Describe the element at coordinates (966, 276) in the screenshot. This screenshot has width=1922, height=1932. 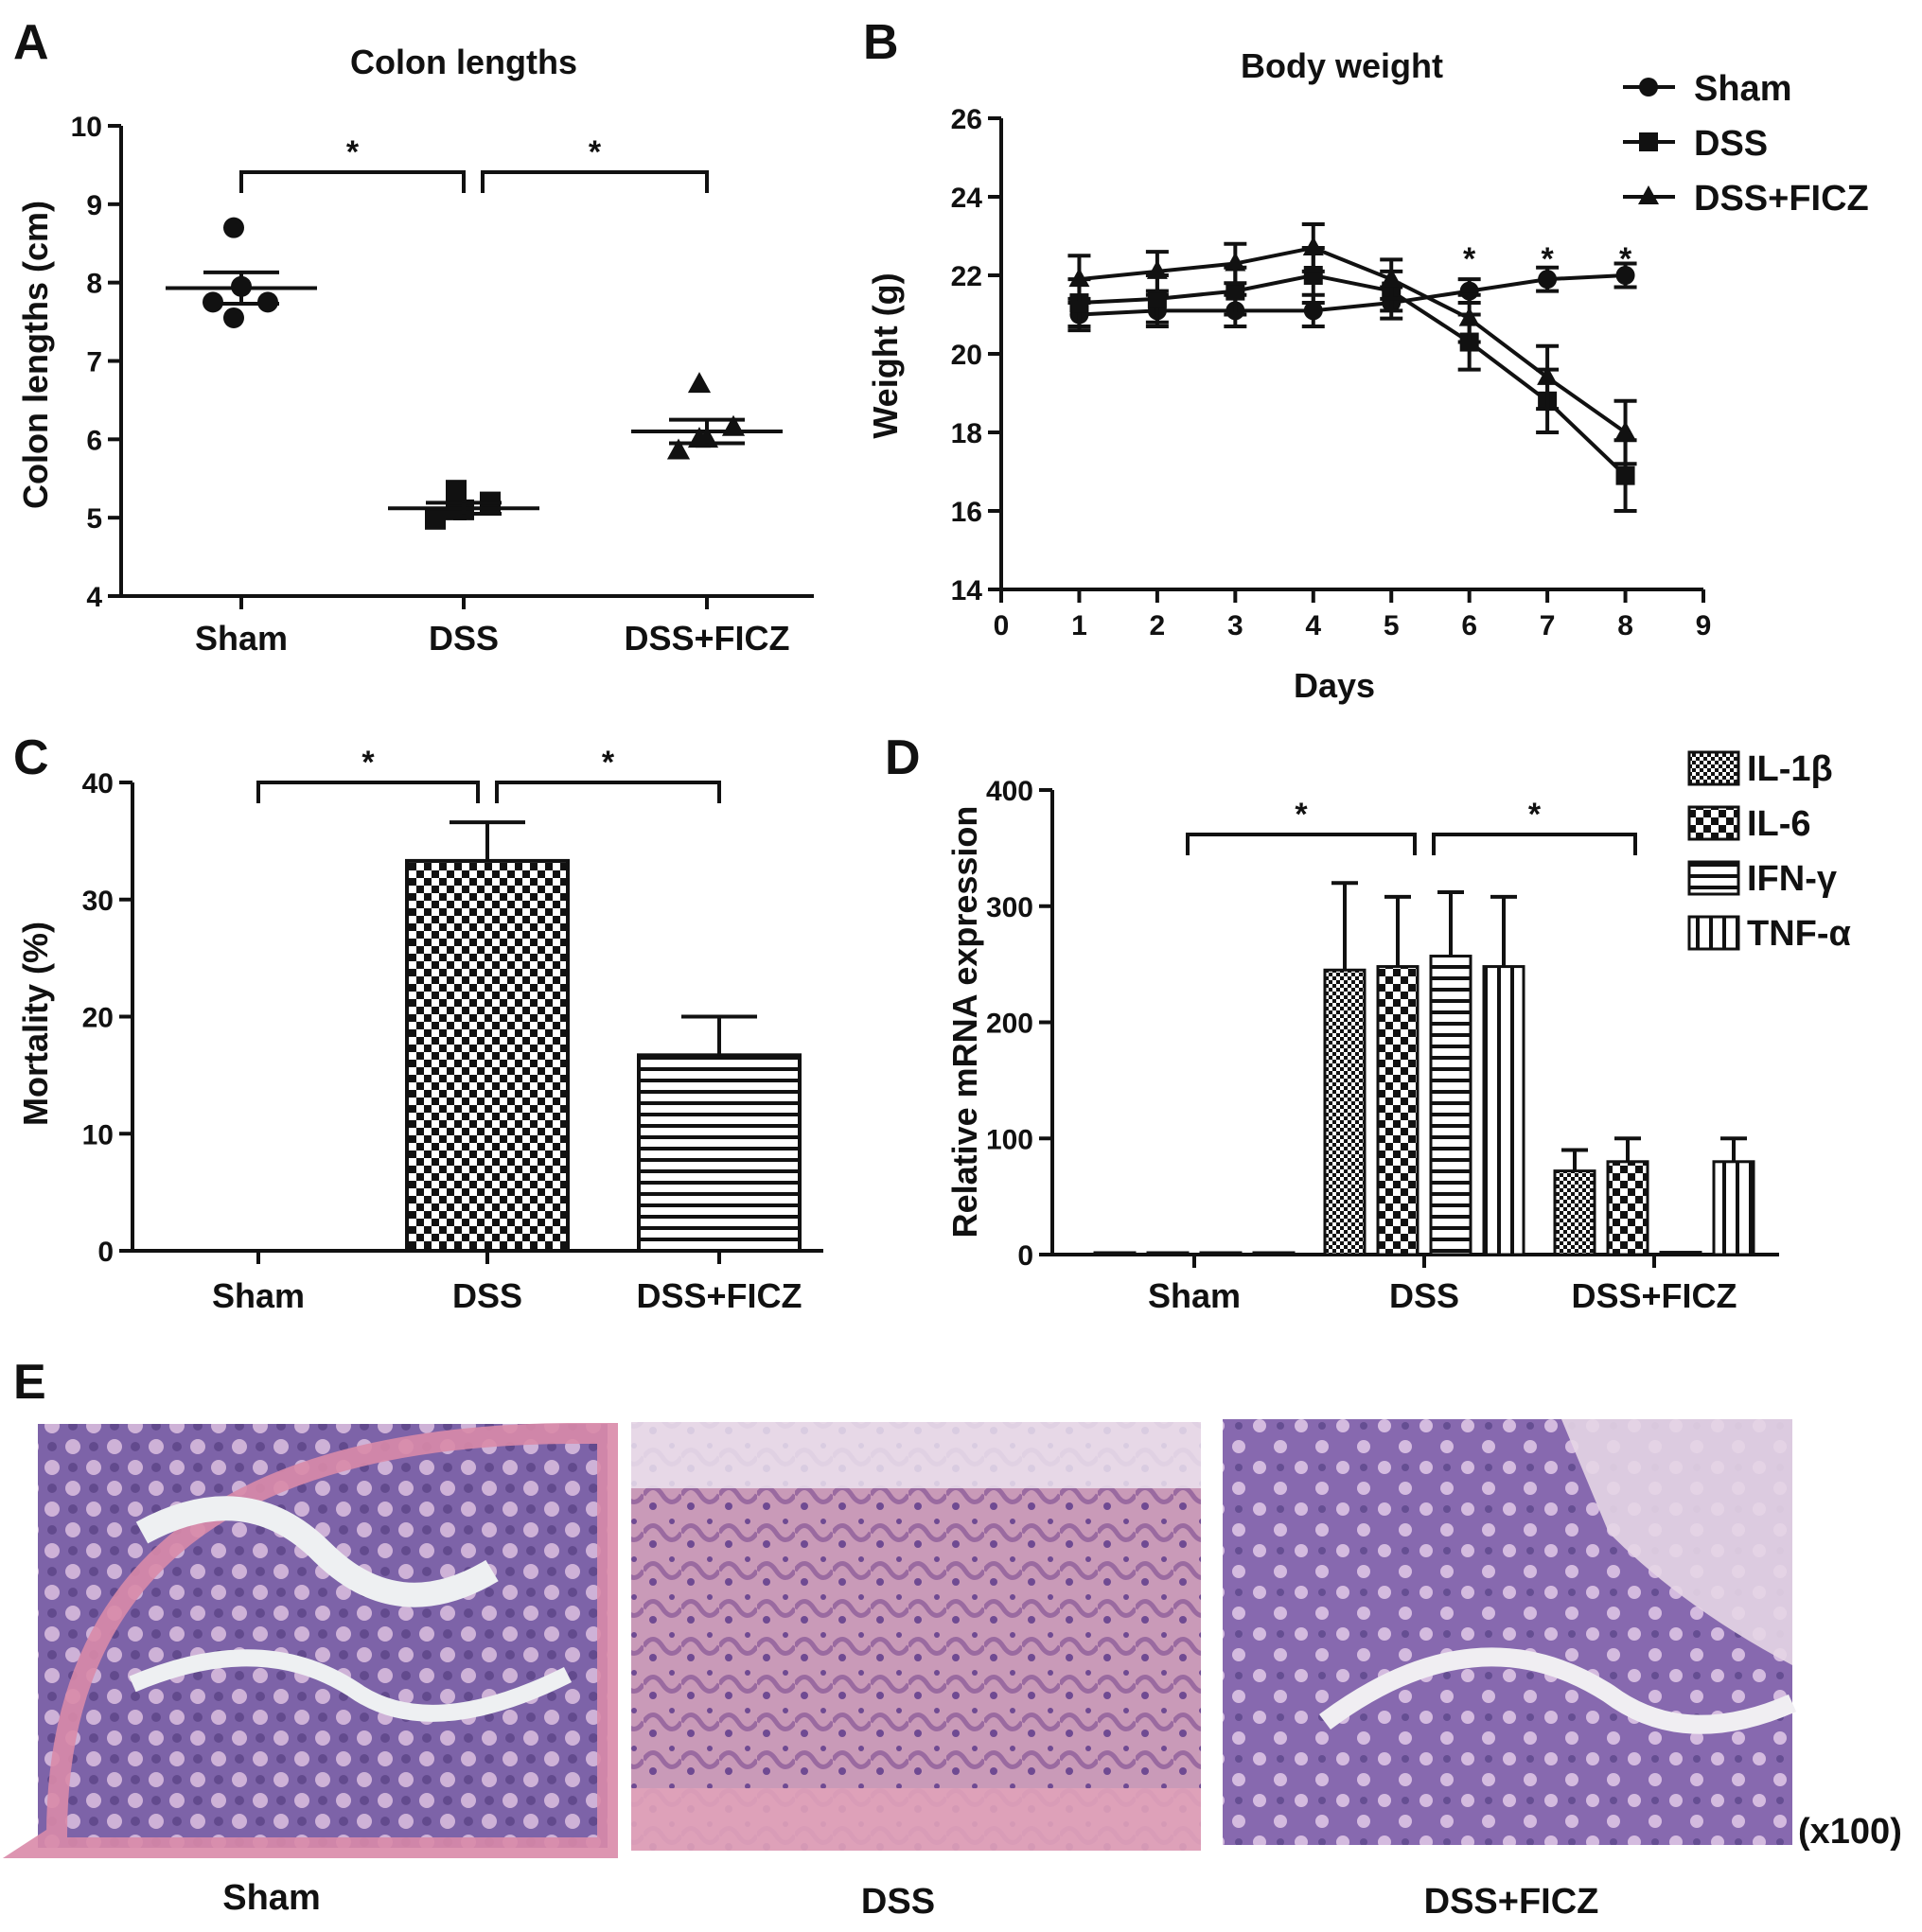
I see `chart-b-ytick-label: 22` at that location.